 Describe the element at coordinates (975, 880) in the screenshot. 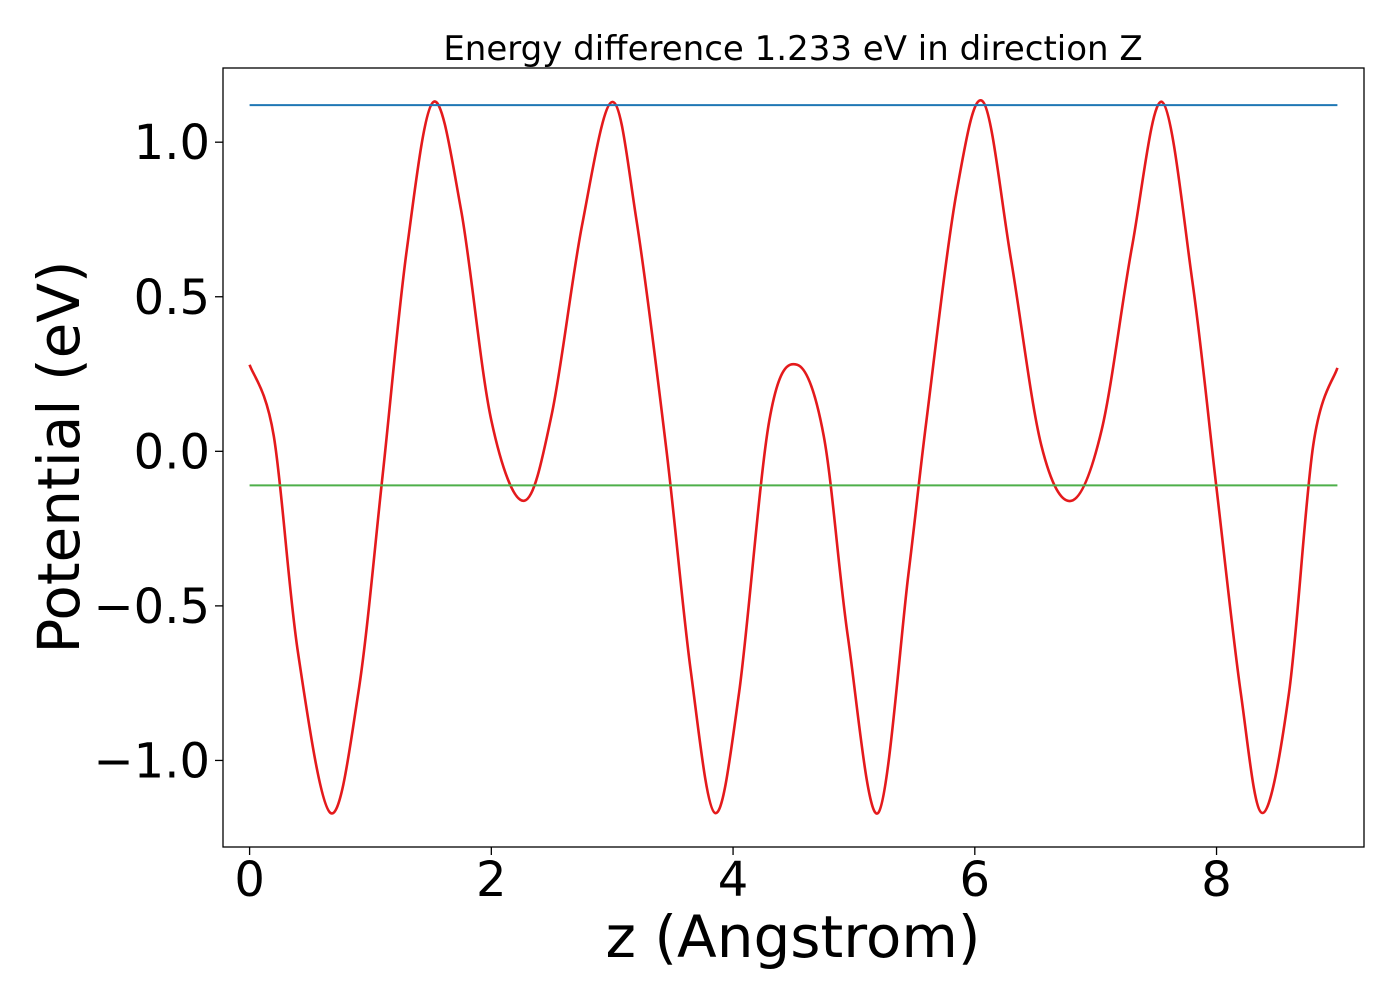

I see `x-tick-label: 6` at that location.